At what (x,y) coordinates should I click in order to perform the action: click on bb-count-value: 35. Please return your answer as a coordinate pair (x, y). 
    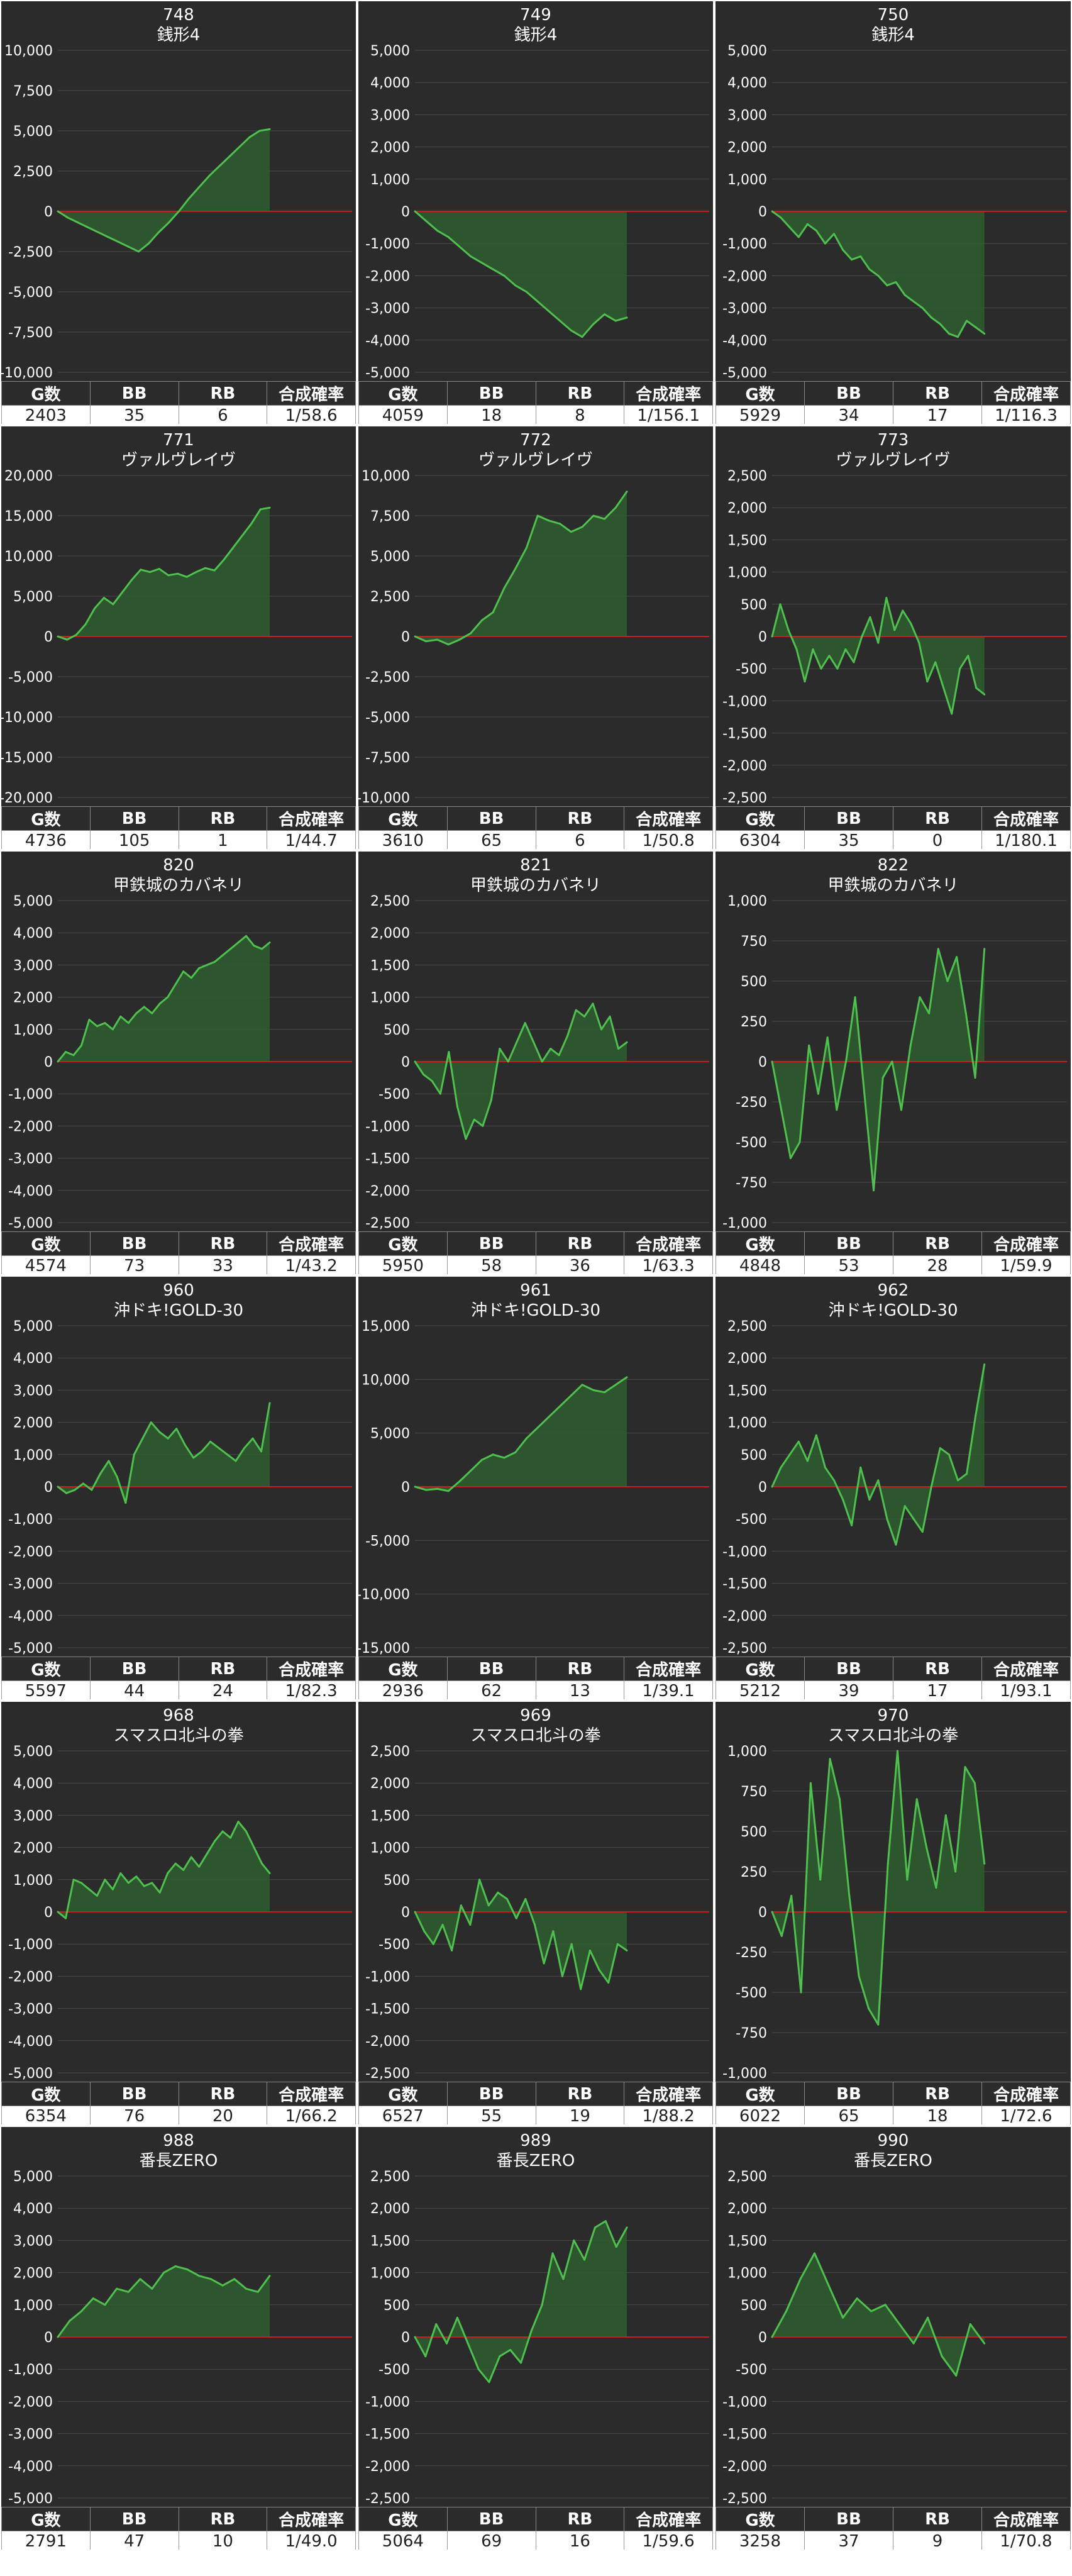
    Looking at the image, I should click on (134, 414).